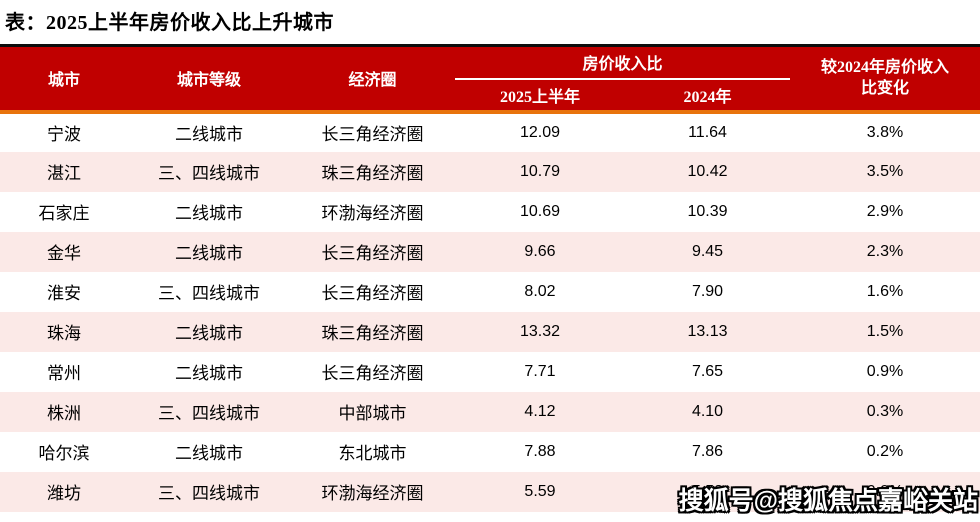  I want to click on header-2024: 2024年, so click(708, 95).